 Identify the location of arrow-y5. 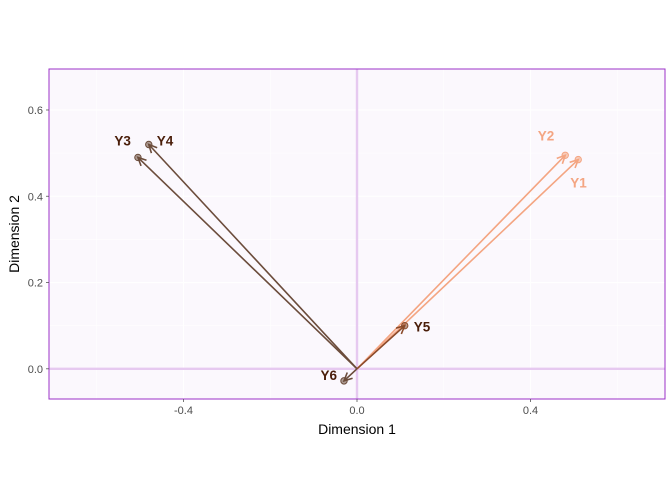
(382, 345).